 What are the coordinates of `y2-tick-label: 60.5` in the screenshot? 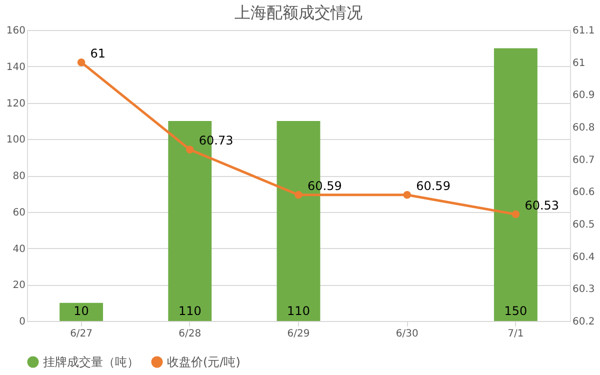 It's located at (583, 225).